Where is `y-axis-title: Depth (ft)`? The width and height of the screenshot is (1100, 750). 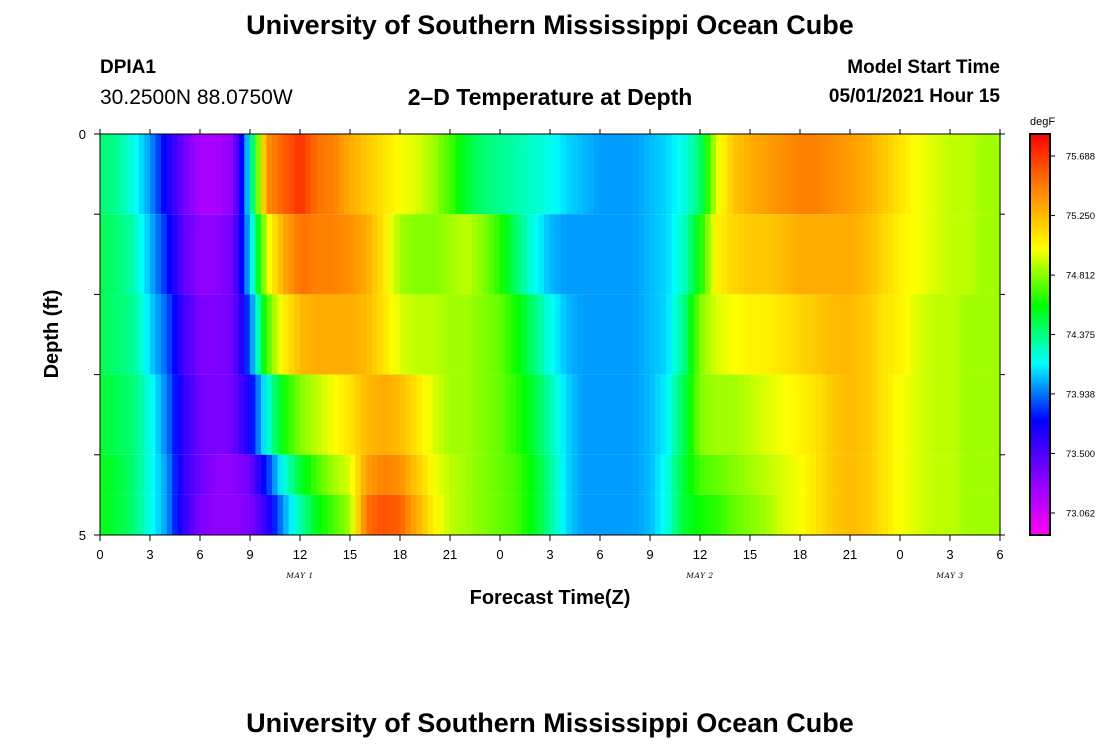 y-axis-title: Depth (ft) is located at coordinates (52, 334).